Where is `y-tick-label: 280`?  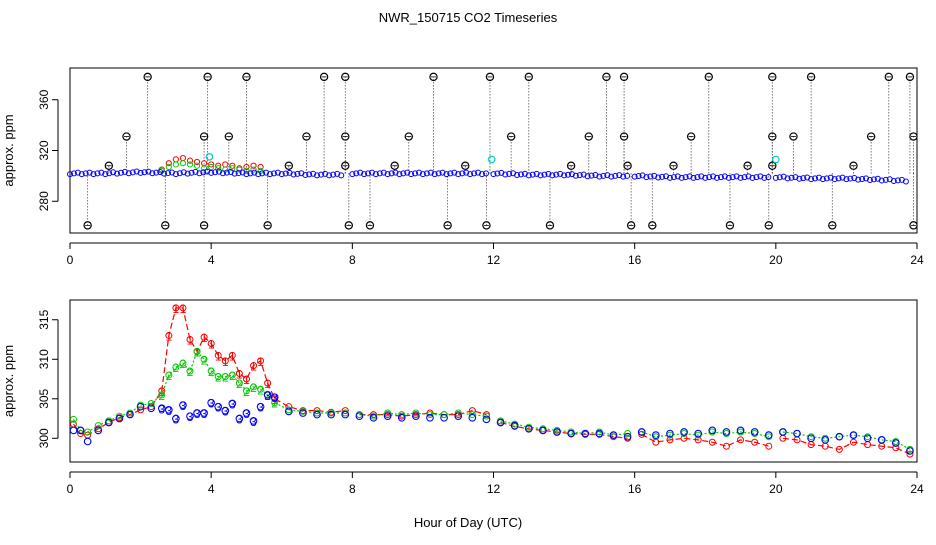 y-tick-label: 280 is located at coordinates (44, 201).